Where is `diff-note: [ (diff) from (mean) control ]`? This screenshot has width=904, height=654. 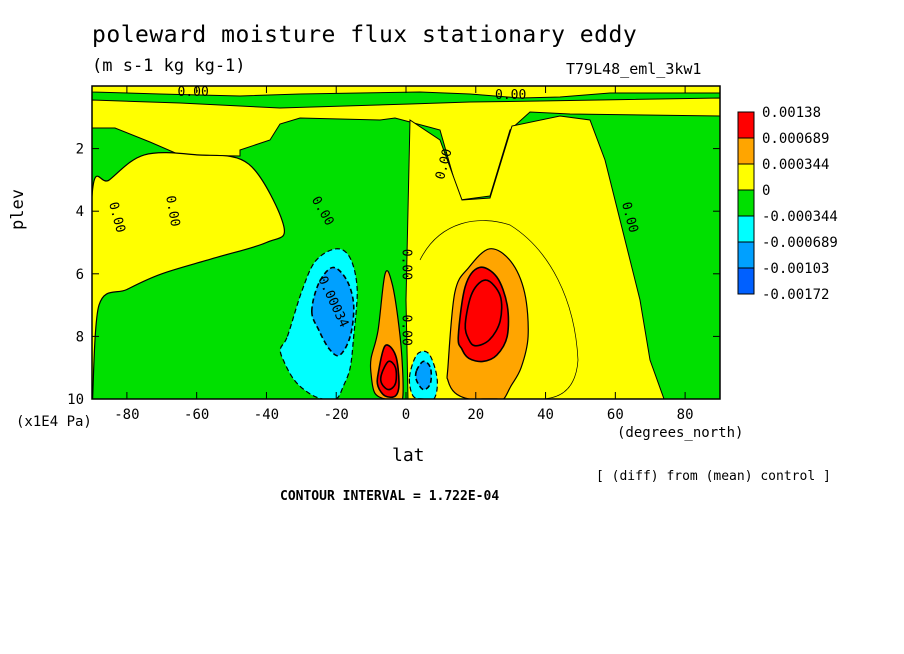 diff-note: [ (diff) from (mean) control ] is located at coordinates (713, 476).